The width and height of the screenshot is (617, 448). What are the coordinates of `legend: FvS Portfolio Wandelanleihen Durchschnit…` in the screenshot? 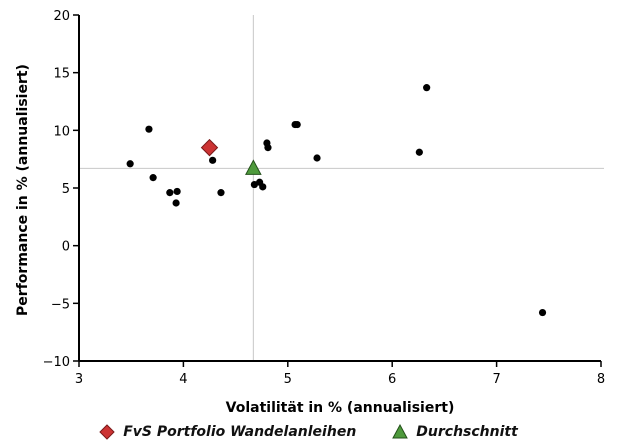 It's located at (308, 432).